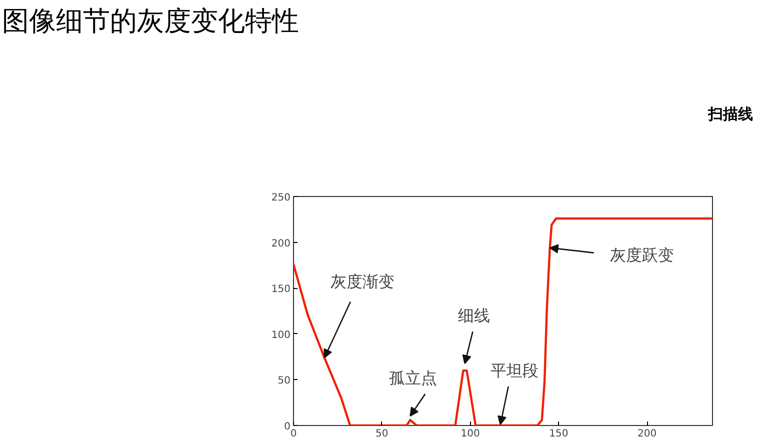  Describe the element at coordinates (382, 434) in the screenshot. I see `x-tick-label: 50` at that location.